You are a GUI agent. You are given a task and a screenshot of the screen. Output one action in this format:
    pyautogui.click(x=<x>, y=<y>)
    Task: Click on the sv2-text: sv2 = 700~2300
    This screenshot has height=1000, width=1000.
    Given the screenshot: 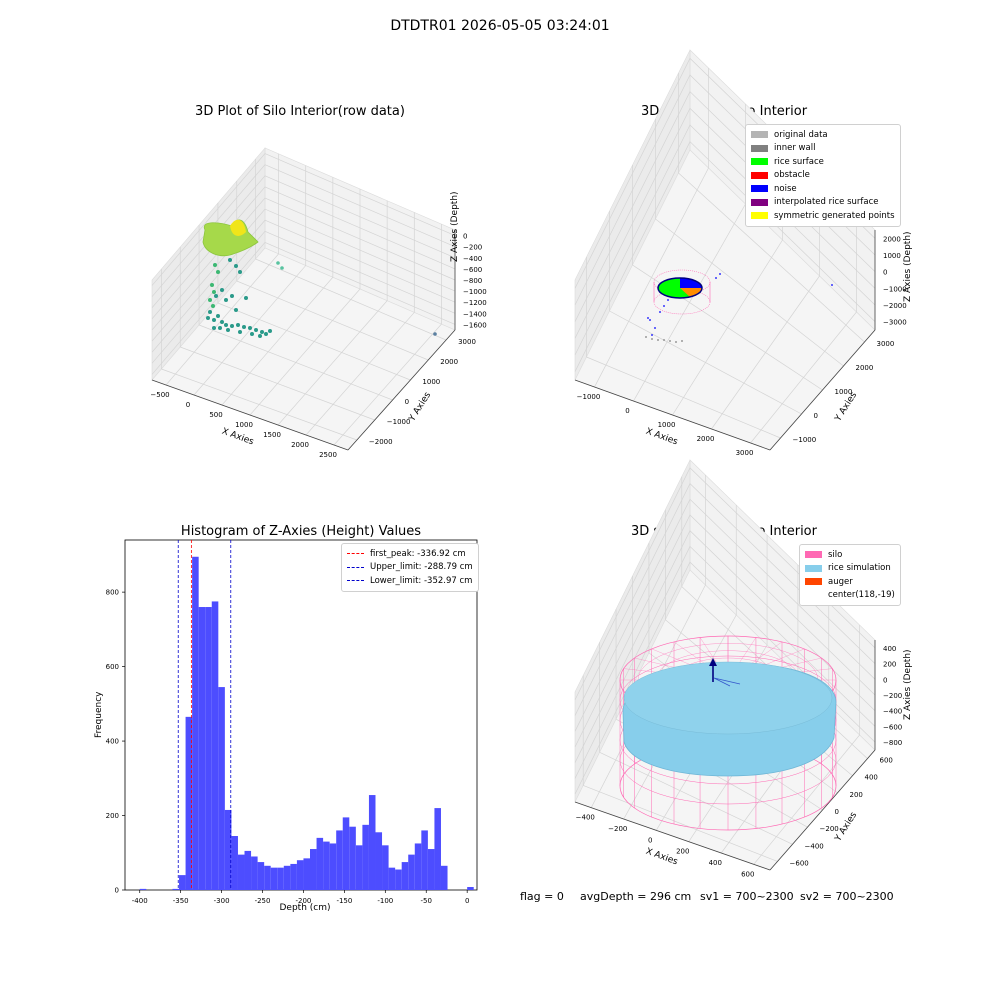 What is the action you would take?
    pyautogui.click(x=847, y=896)
    